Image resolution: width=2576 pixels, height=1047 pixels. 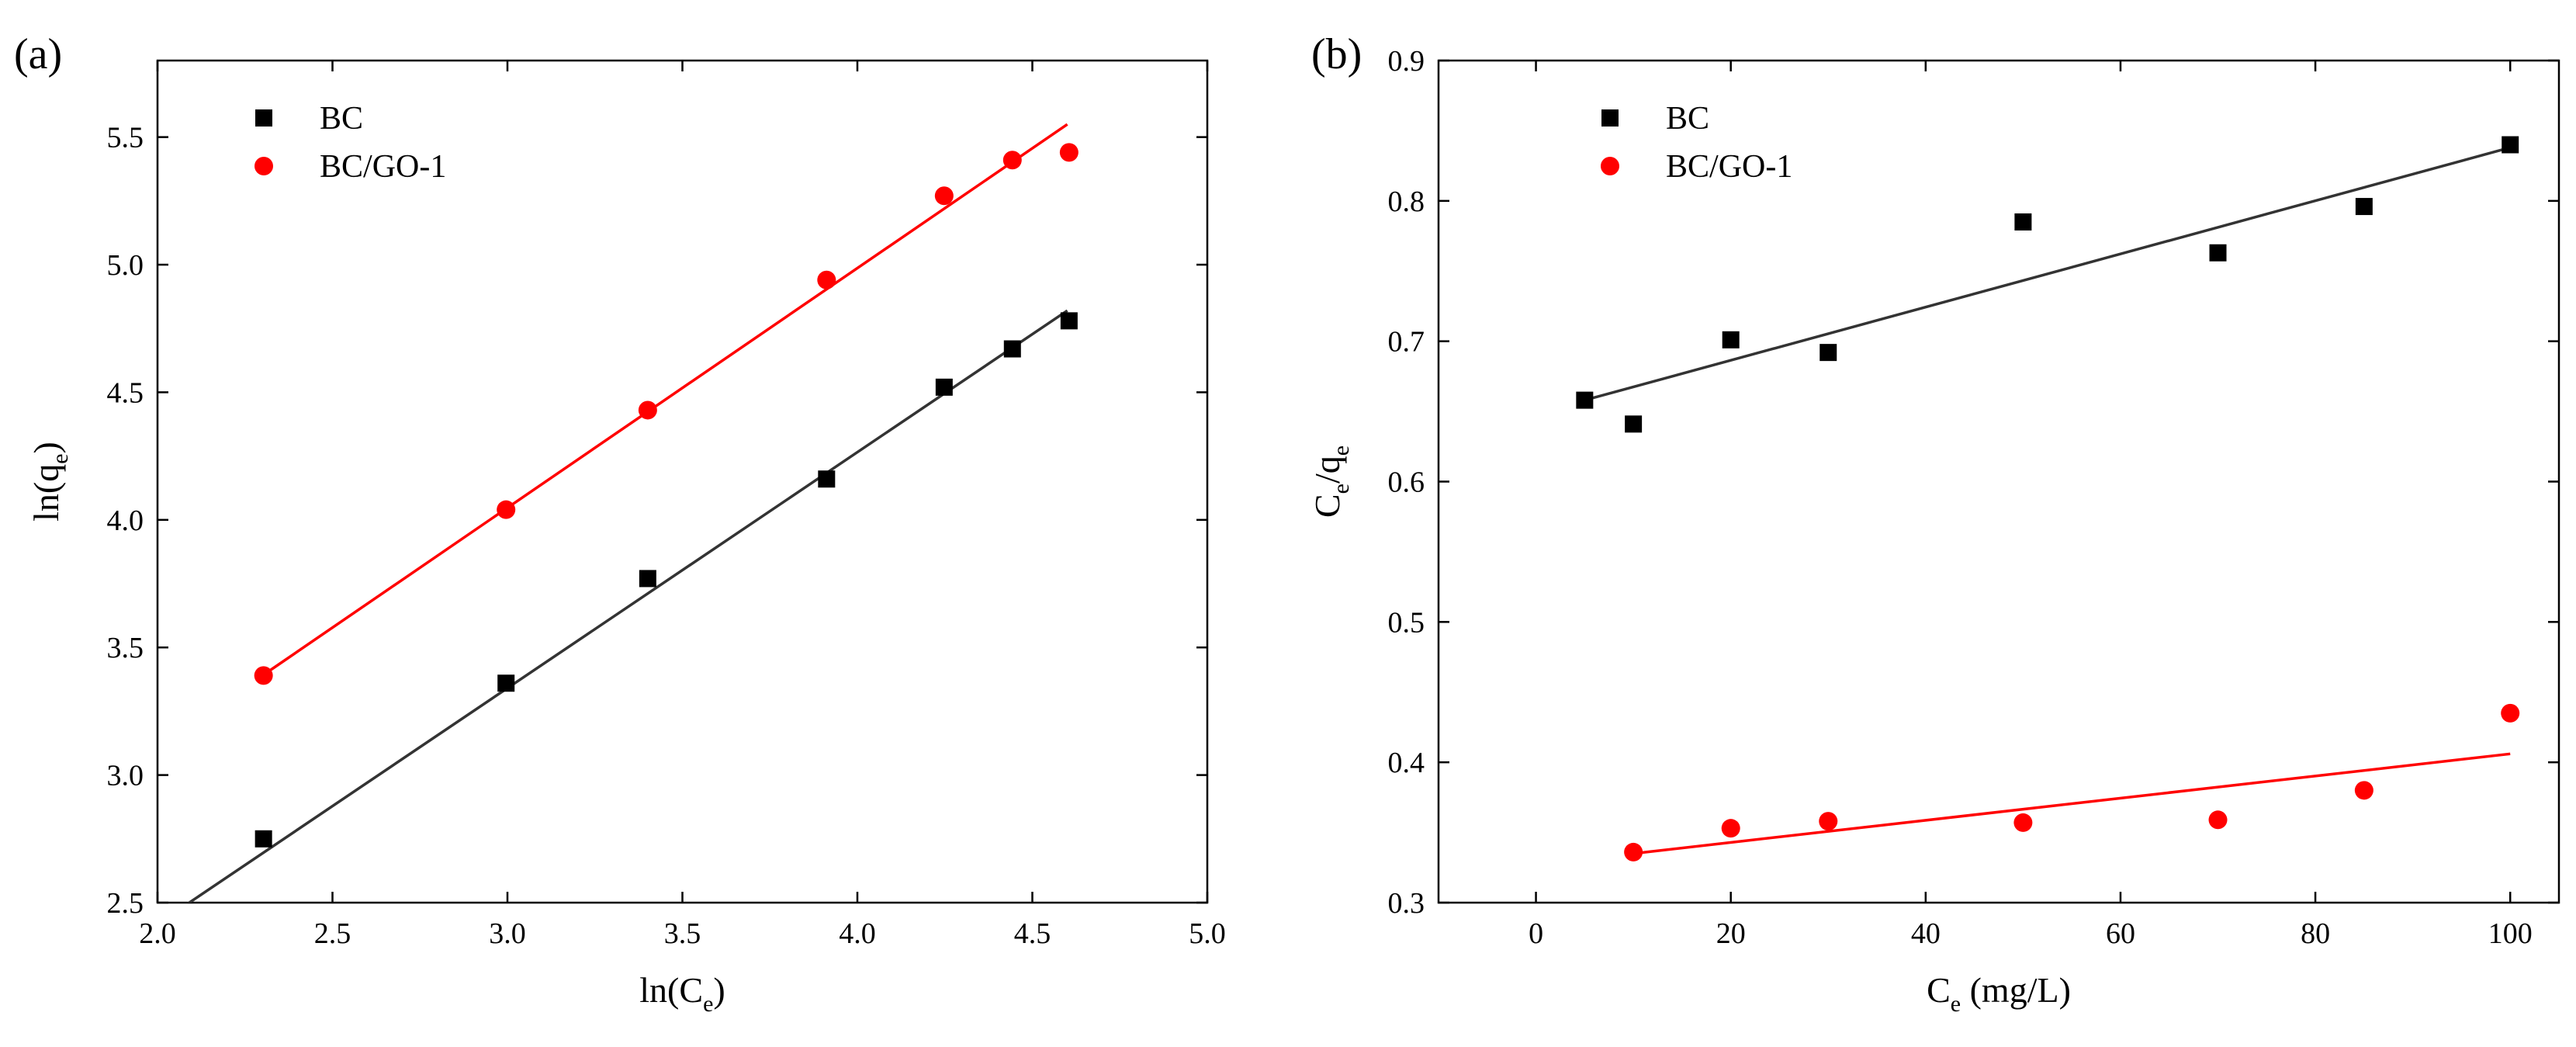 What do you see at coordinates (125, 648) in the screenshot?
I see `y-tick-label-a: 3.5` at bounding box center [125, 648].